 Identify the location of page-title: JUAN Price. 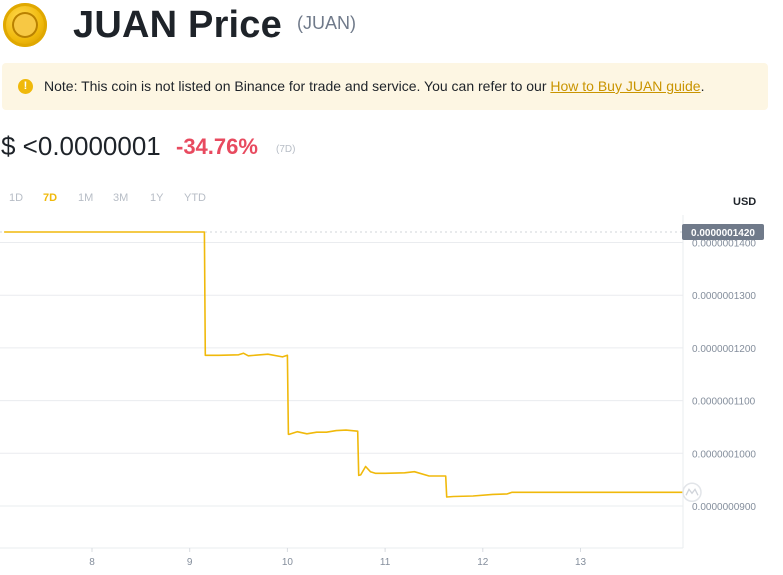
(177, 25).